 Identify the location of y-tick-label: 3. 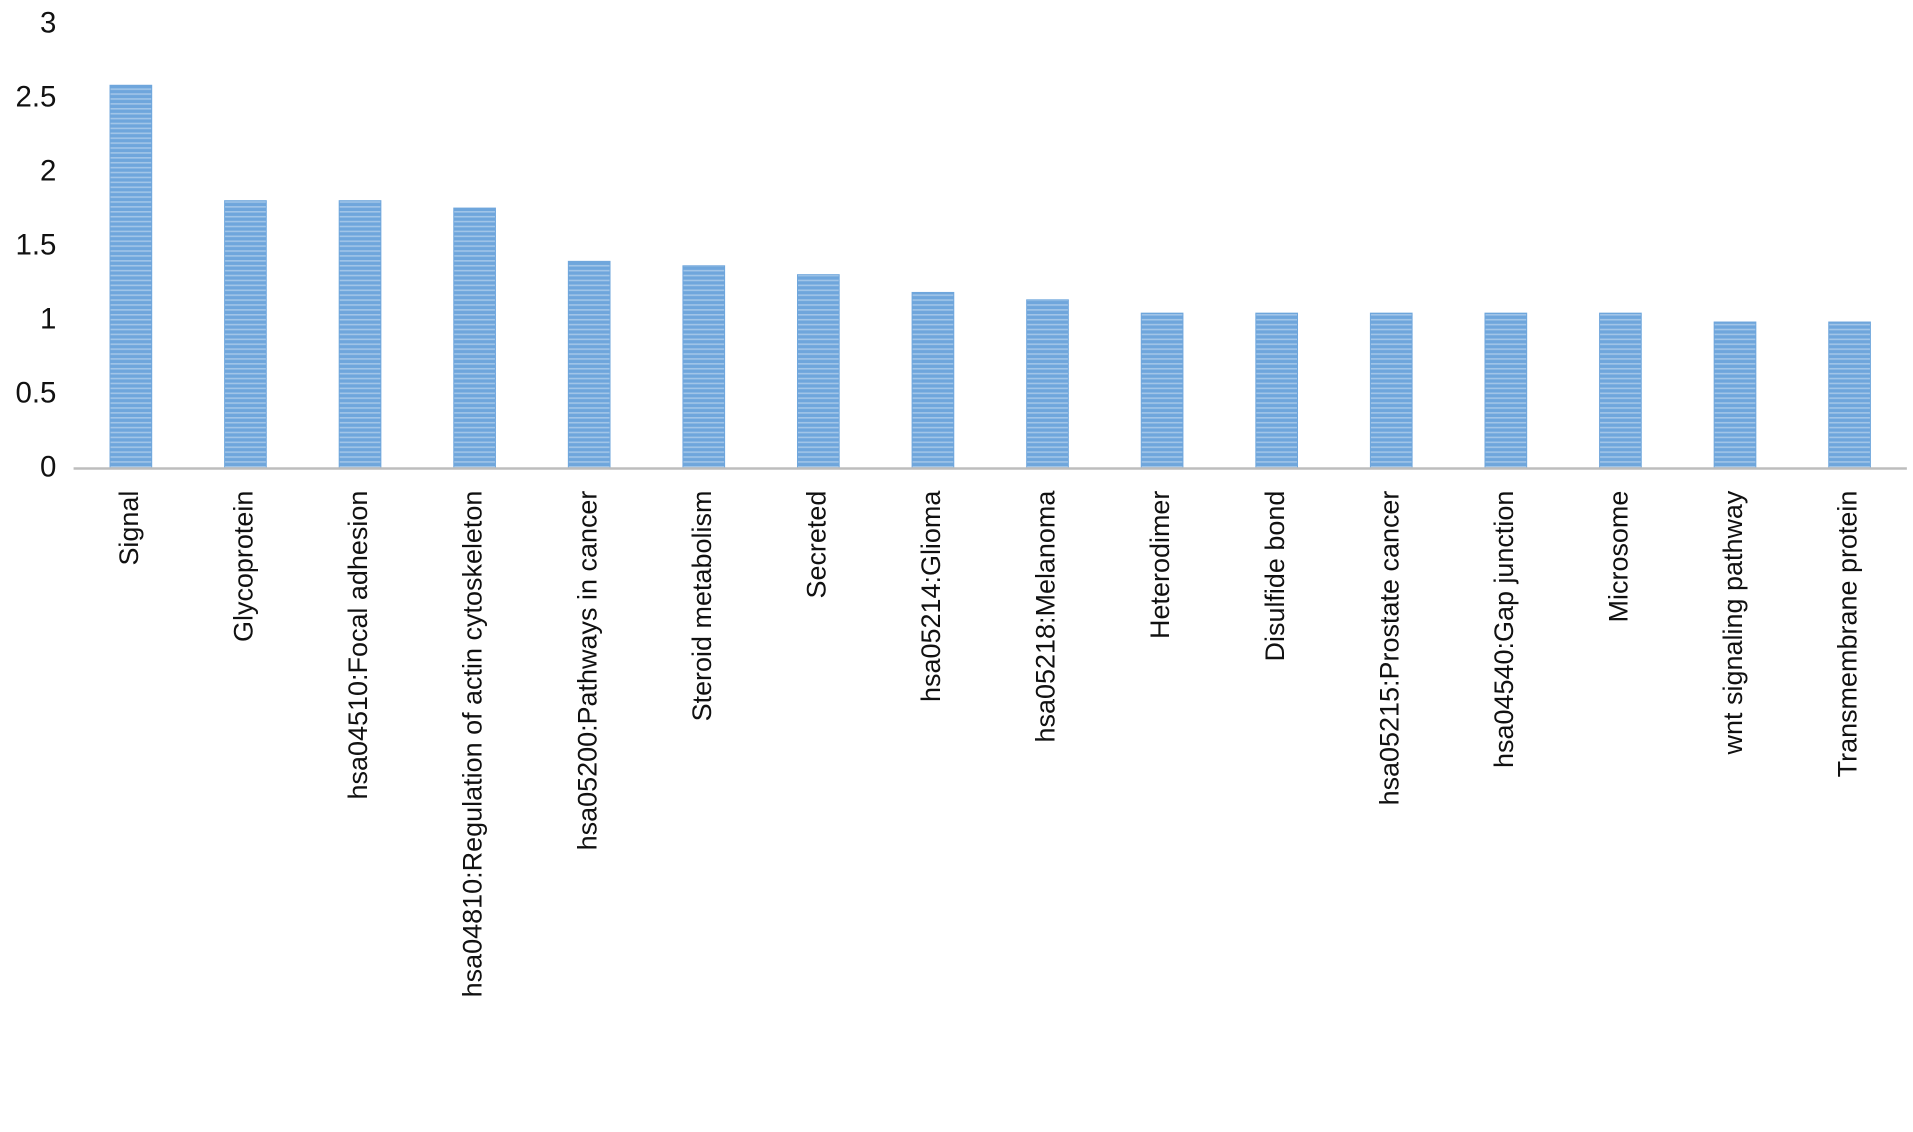
(48, 22).